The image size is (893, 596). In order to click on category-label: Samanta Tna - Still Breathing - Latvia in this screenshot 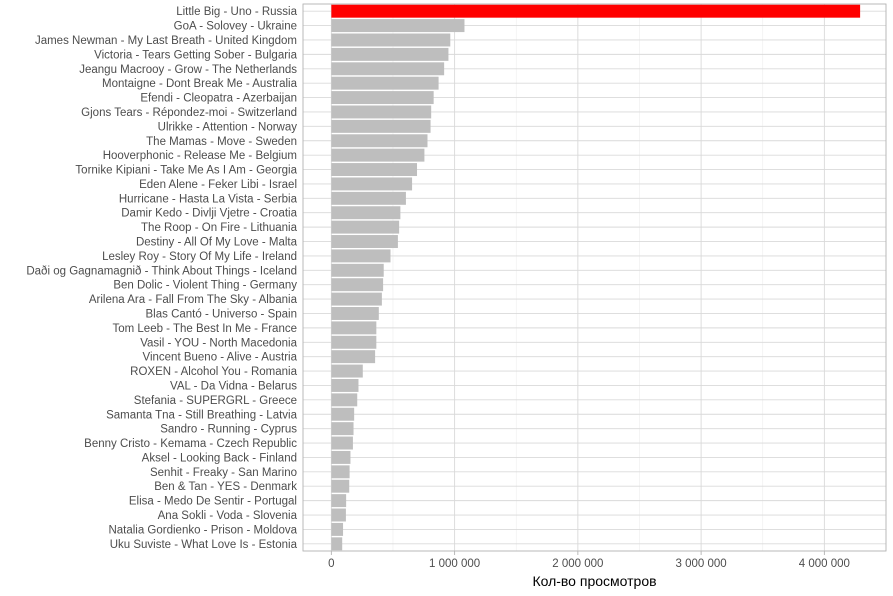, I will do `click(202, 415)`.